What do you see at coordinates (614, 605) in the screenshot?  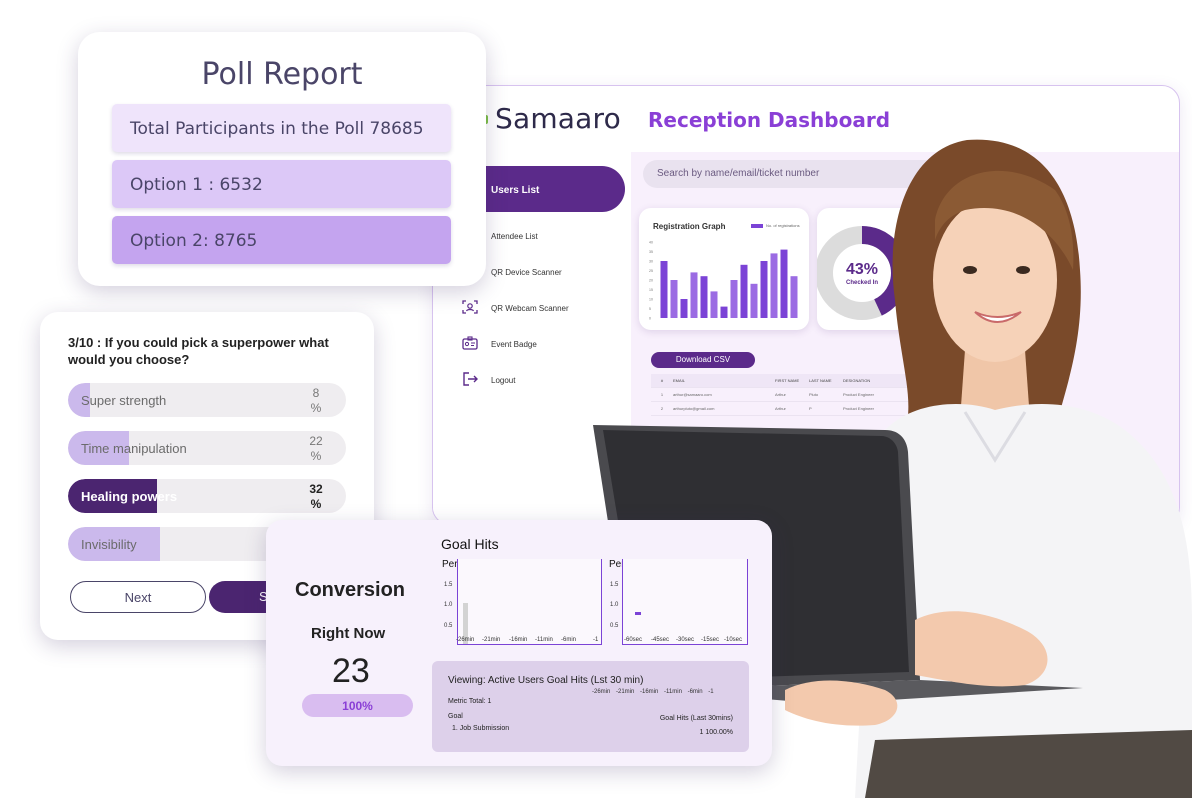 I see `y-tick-label: 1.0` at bounding box center [614, 605].